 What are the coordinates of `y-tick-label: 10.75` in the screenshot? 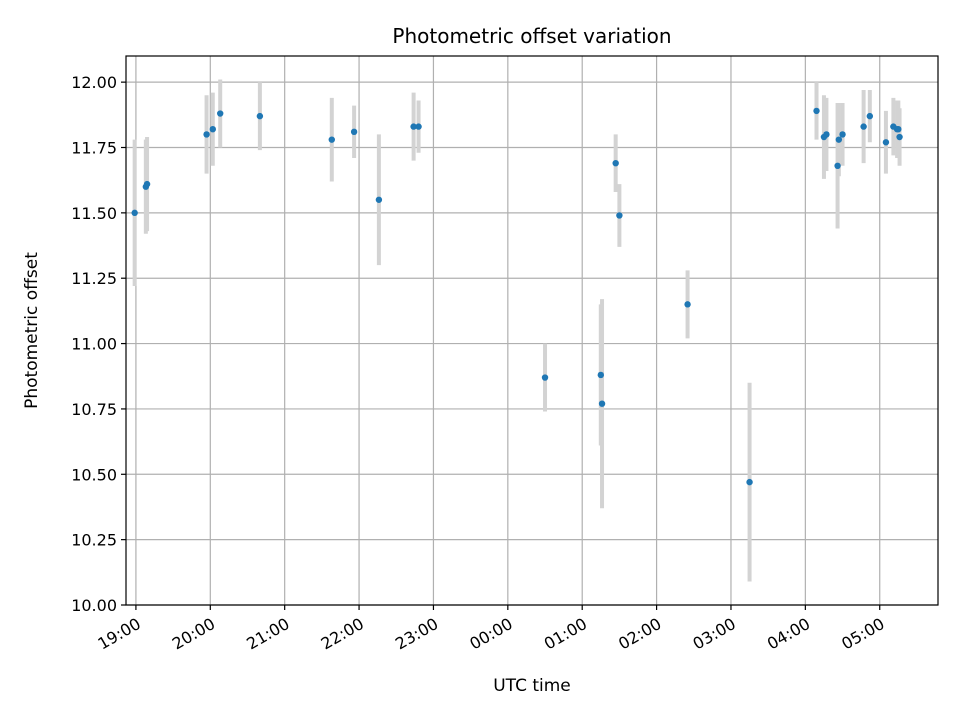 It's located at (94, 409).